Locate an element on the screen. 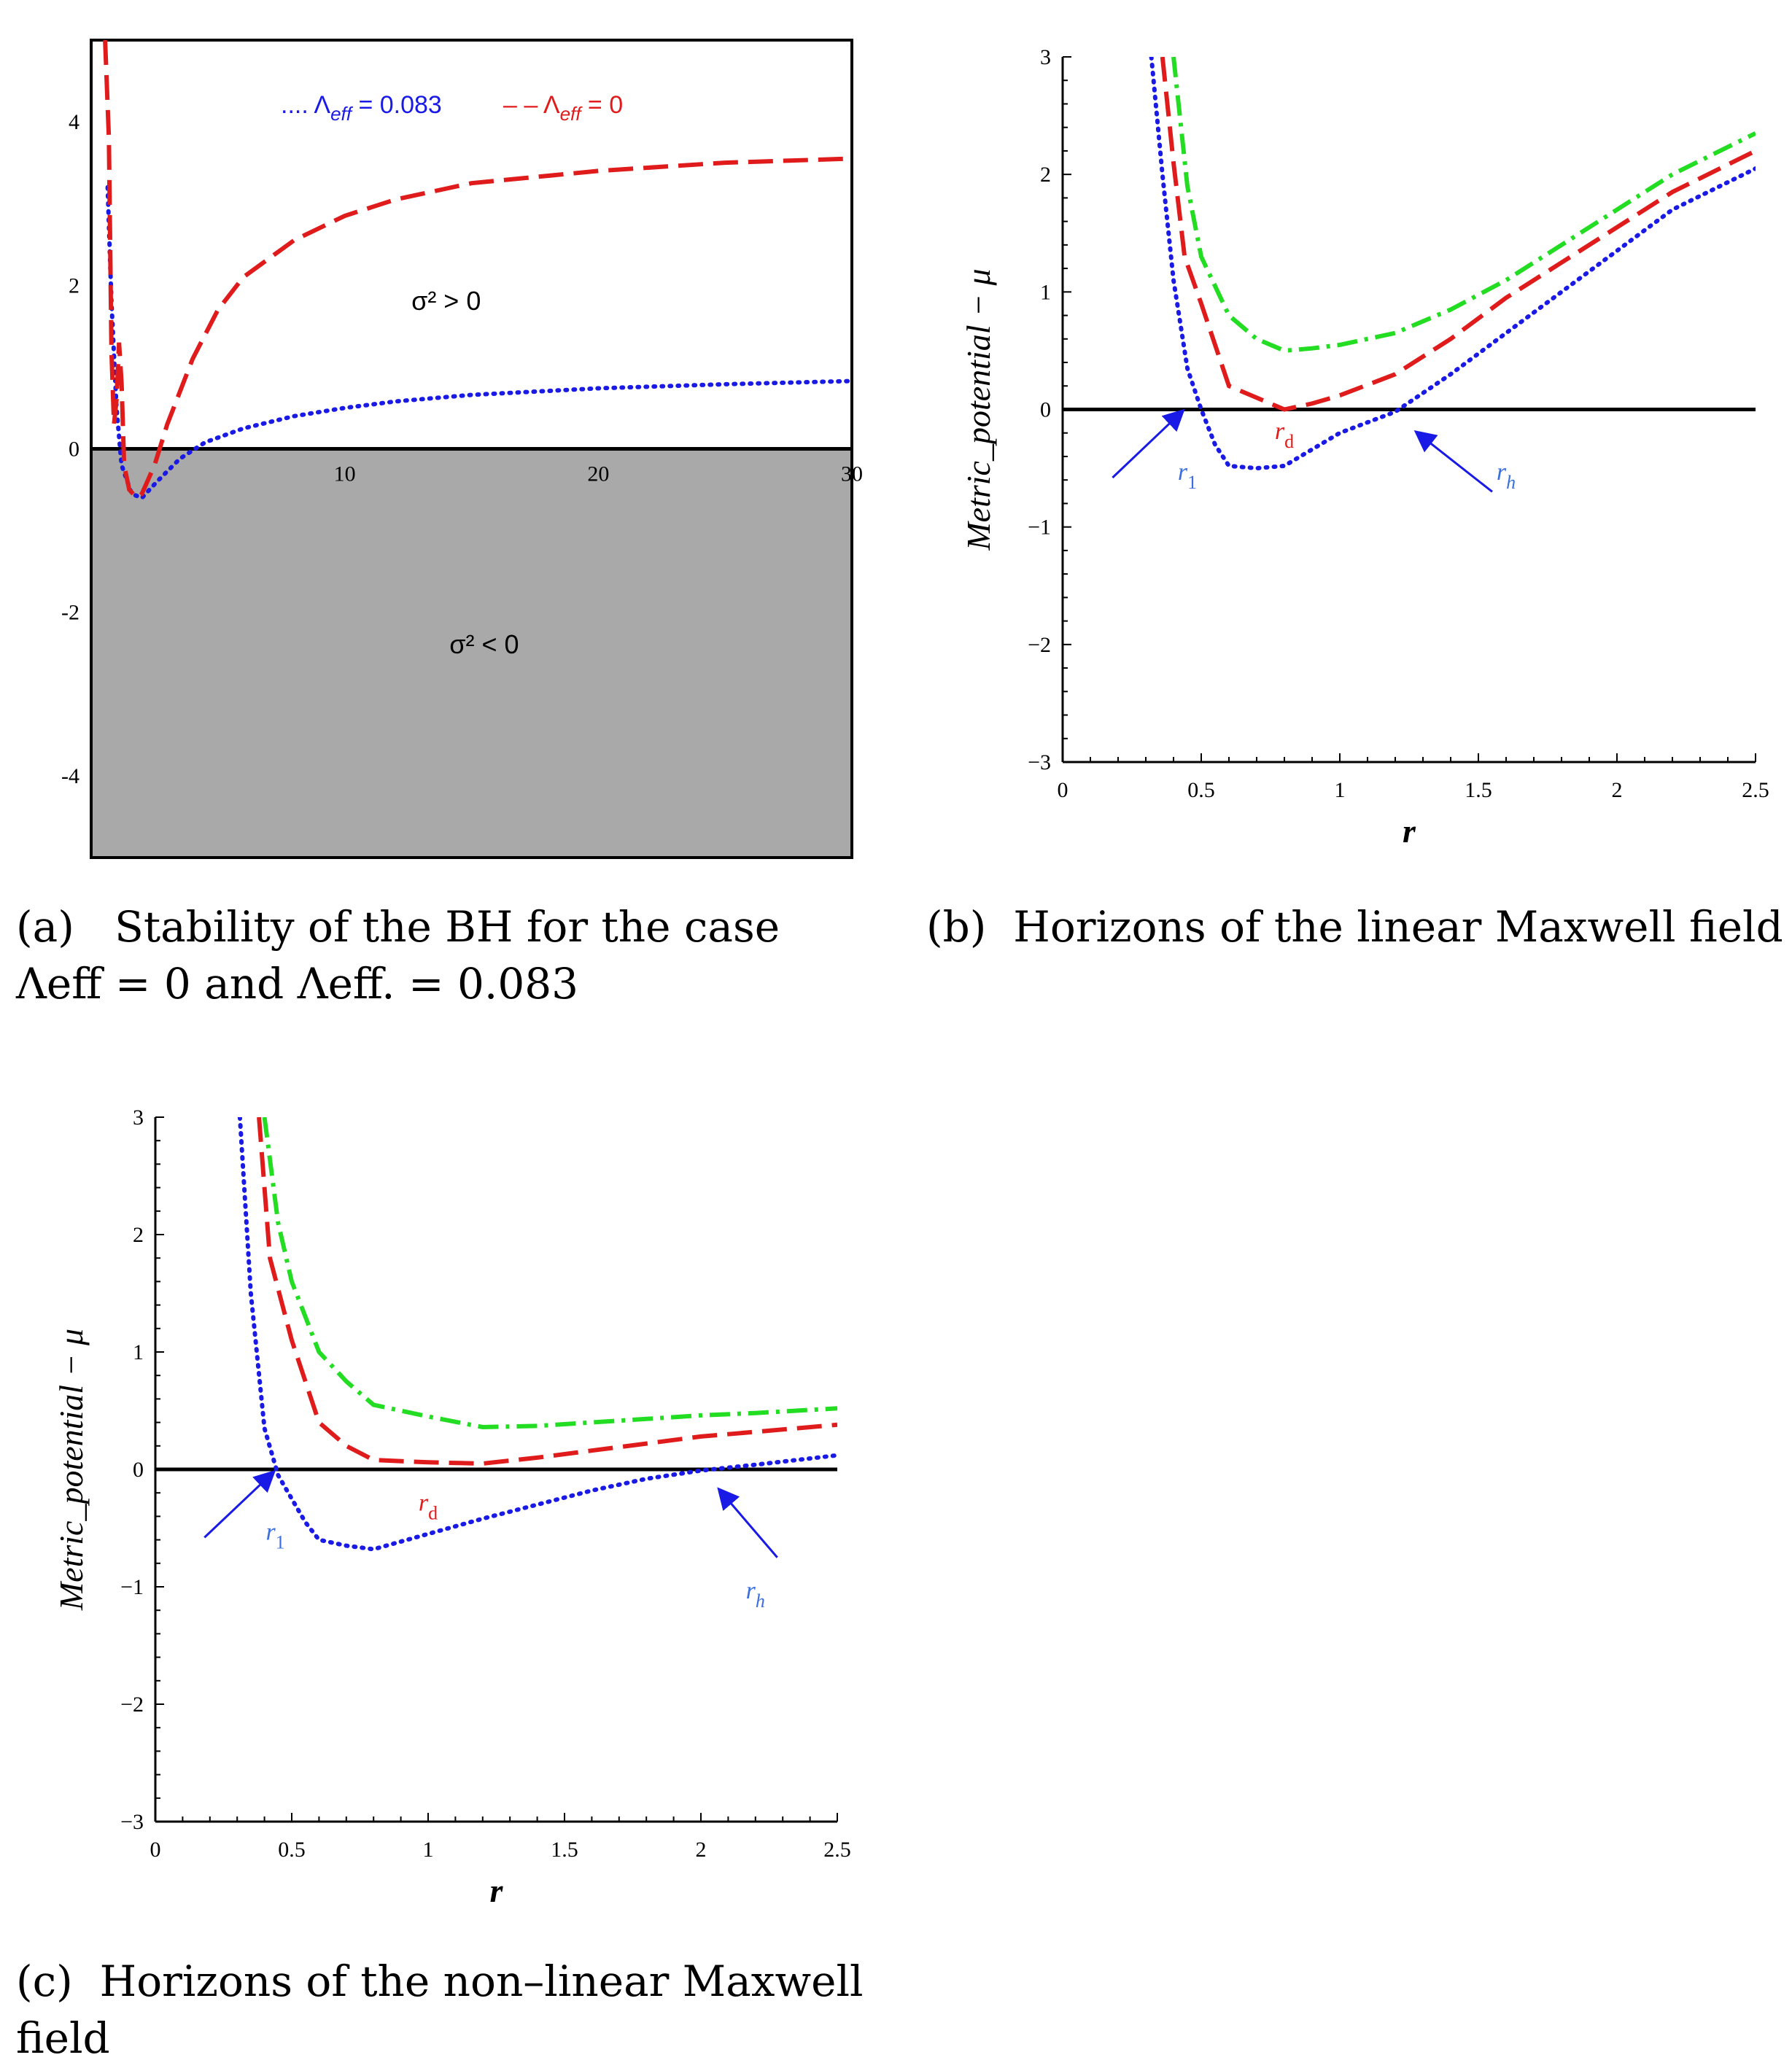  legend: .... Λeff = 0.083 – – Λeff = 0 is located at coordinates (452, 108).